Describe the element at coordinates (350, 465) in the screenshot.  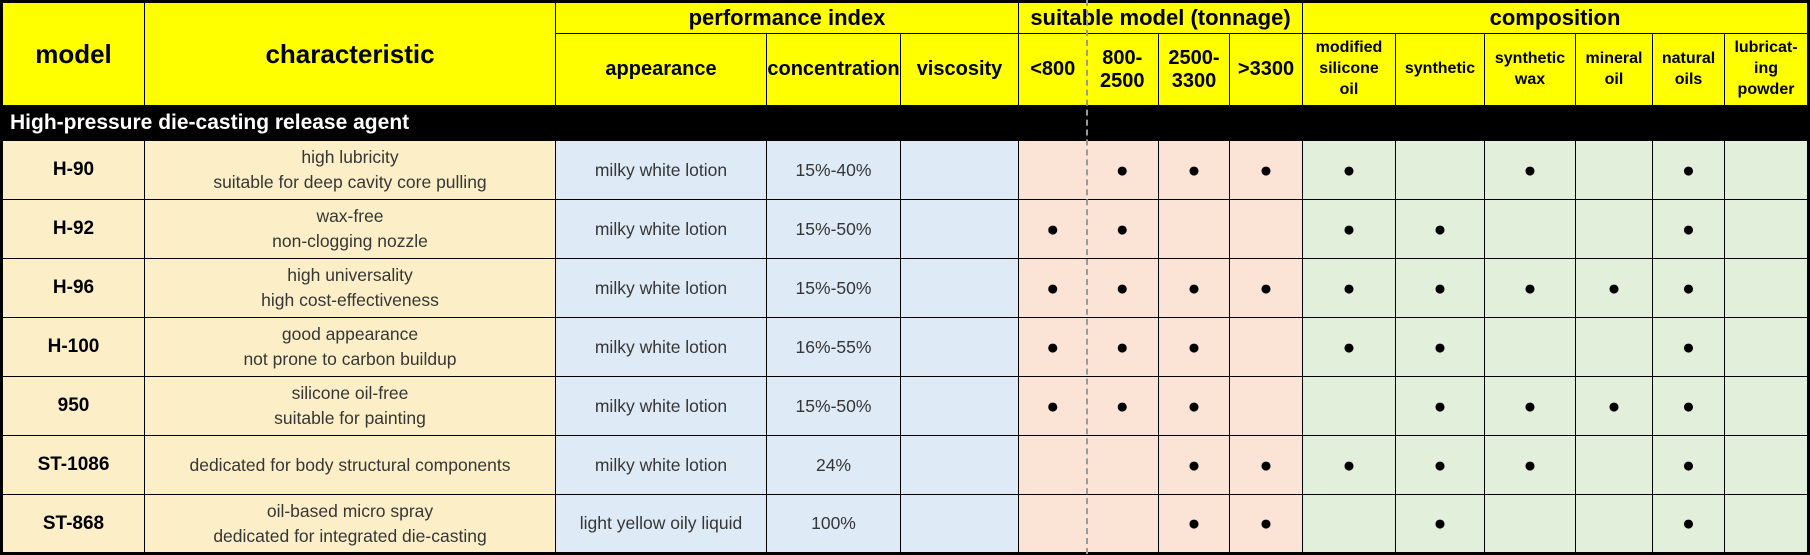
I see `characteristic-cell: dedicated for body structural components` at that location.